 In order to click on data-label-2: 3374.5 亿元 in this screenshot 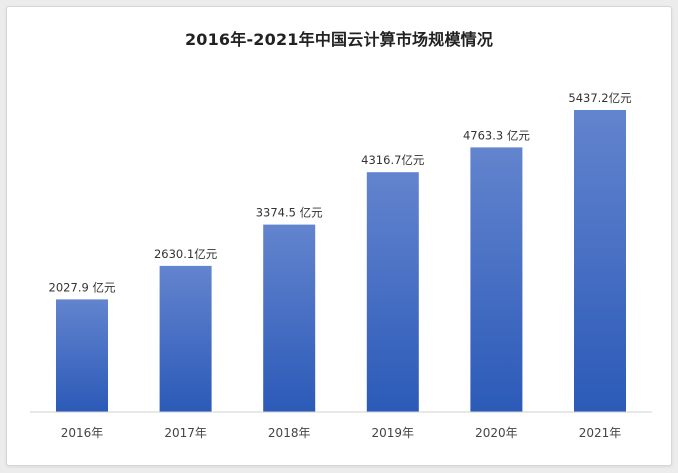, I will do `click(289, 213)`.